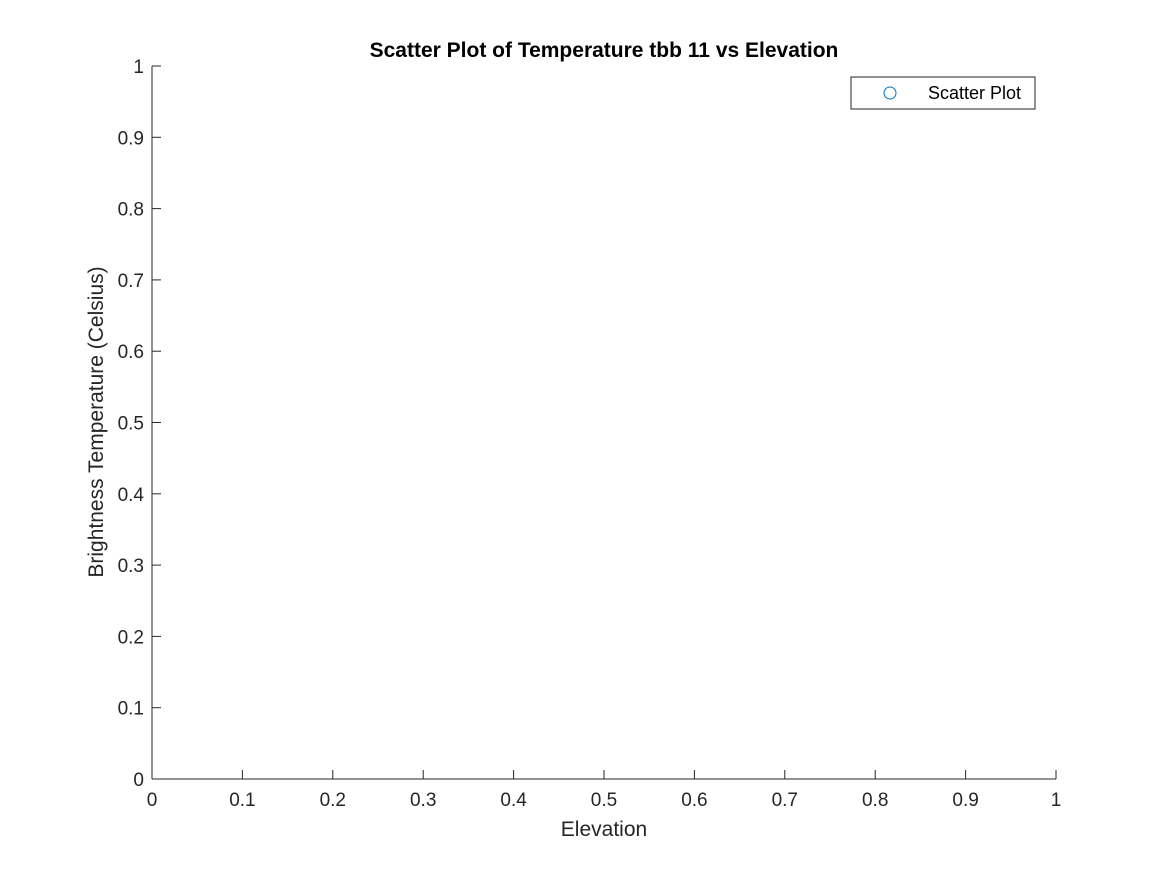 This screenshot has width=1167, height=875. I want to click on legend-box, so click(943, 93).